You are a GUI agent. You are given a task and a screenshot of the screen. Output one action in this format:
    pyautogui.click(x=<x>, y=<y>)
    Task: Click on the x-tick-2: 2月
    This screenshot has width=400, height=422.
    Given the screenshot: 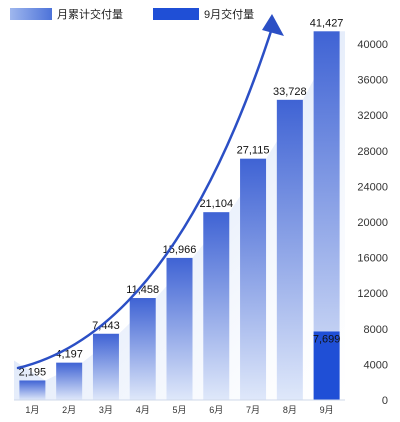 What is the action you would take?
    pyautogui.click(x=69, y=410)
    